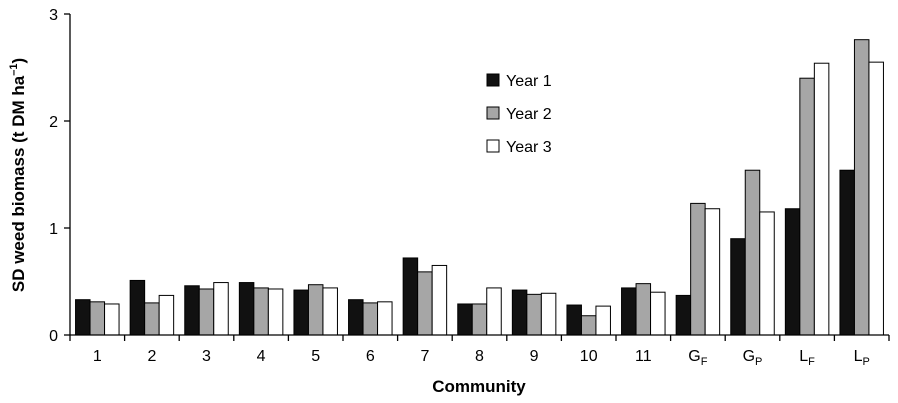 The width and height of the screenshot is (898, 403). Describe the element at coordinates (370, 356) in the screenshot. I see `x-tick-label: 6` at that location.